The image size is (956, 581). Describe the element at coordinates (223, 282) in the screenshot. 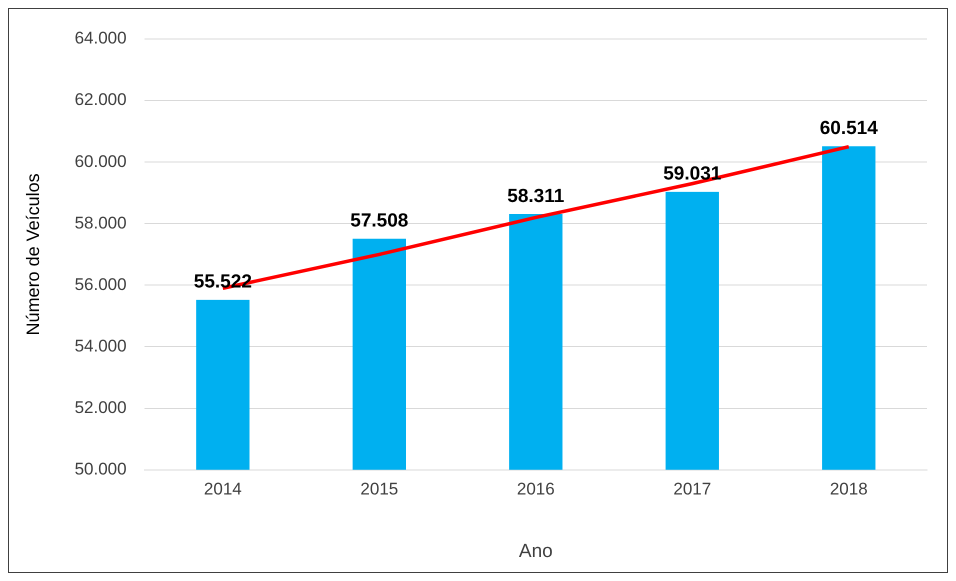

I see `data-label: 55.522` at that location.